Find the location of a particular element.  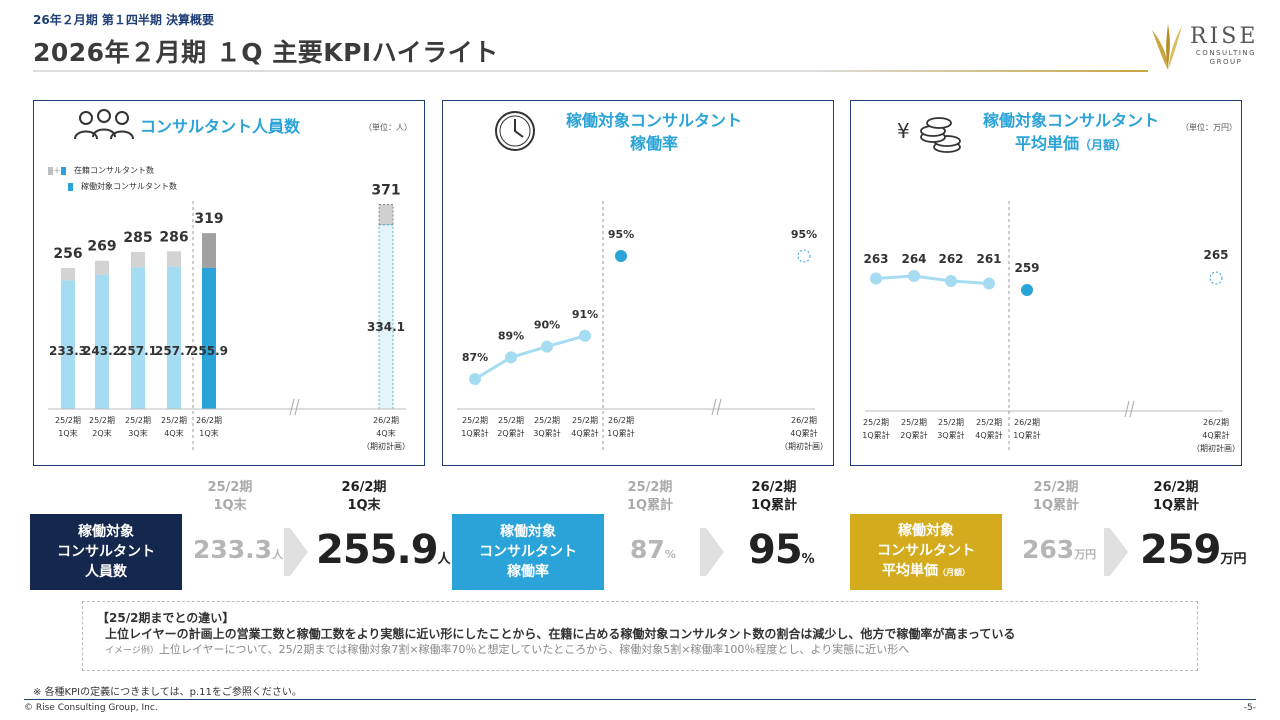

legend-billable-label: 稼働対象コンサルタント数 is located at coordinates (129, 186).